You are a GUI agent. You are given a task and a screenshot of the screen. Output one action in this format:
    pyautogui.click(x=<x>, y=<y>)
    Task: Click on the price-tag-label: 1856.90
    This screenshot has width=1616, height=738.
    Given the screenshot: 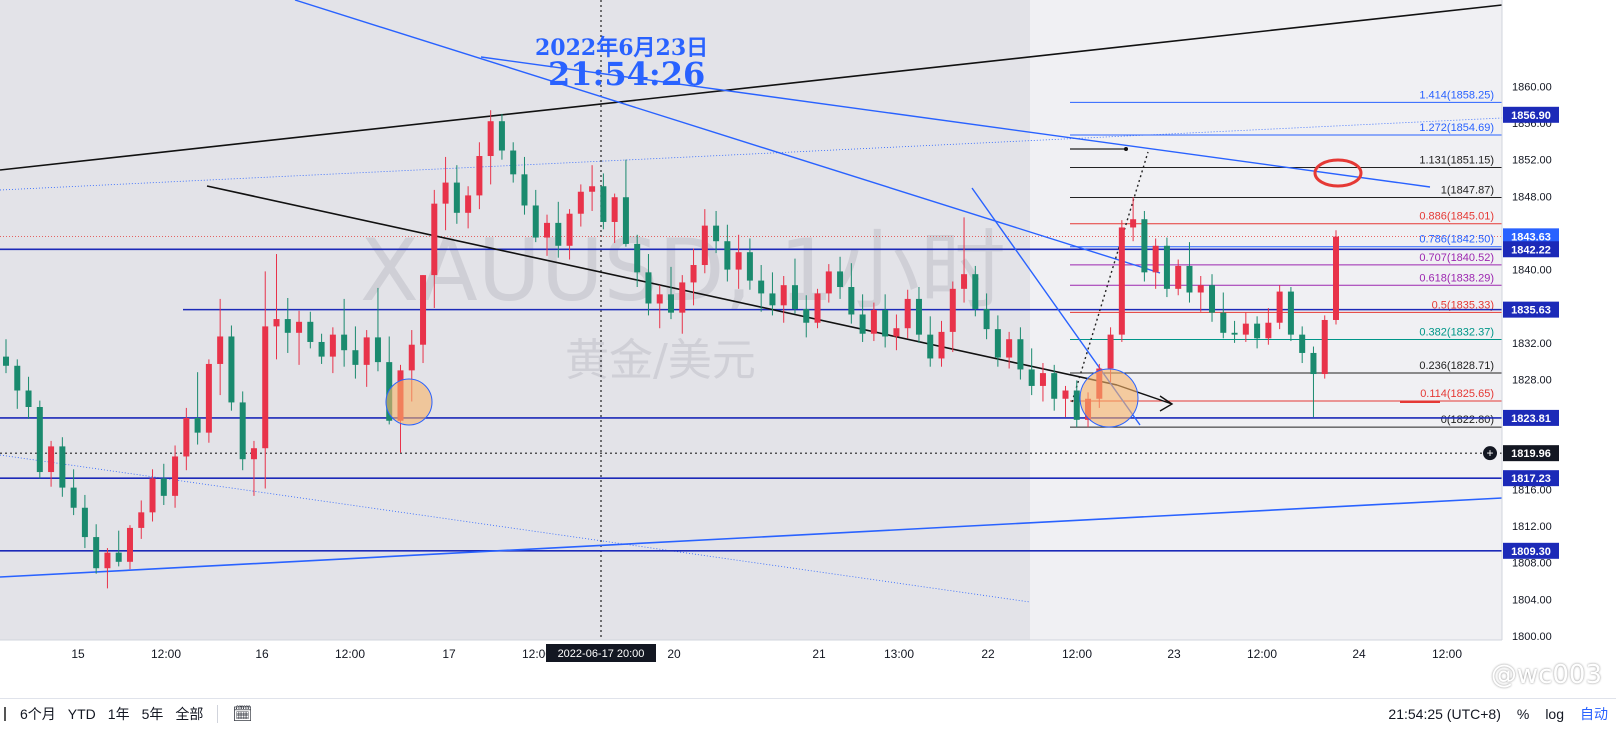 What is the action you would take?
    pyautogui.click(x=1531, y=116)
    